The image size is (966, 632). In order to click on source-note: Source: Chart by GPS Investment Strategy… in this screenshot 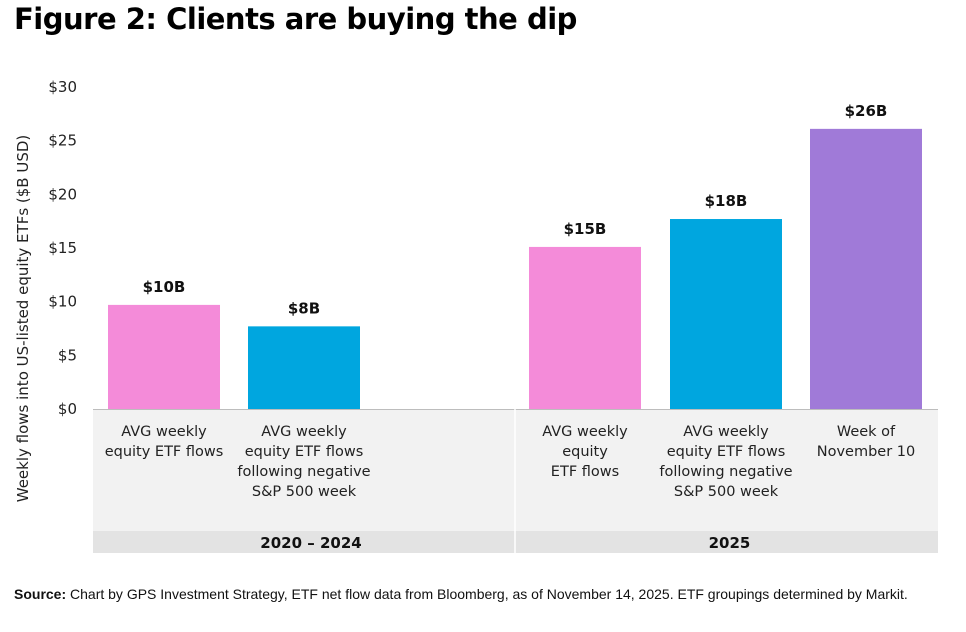, I will do `click(479, 594)`.